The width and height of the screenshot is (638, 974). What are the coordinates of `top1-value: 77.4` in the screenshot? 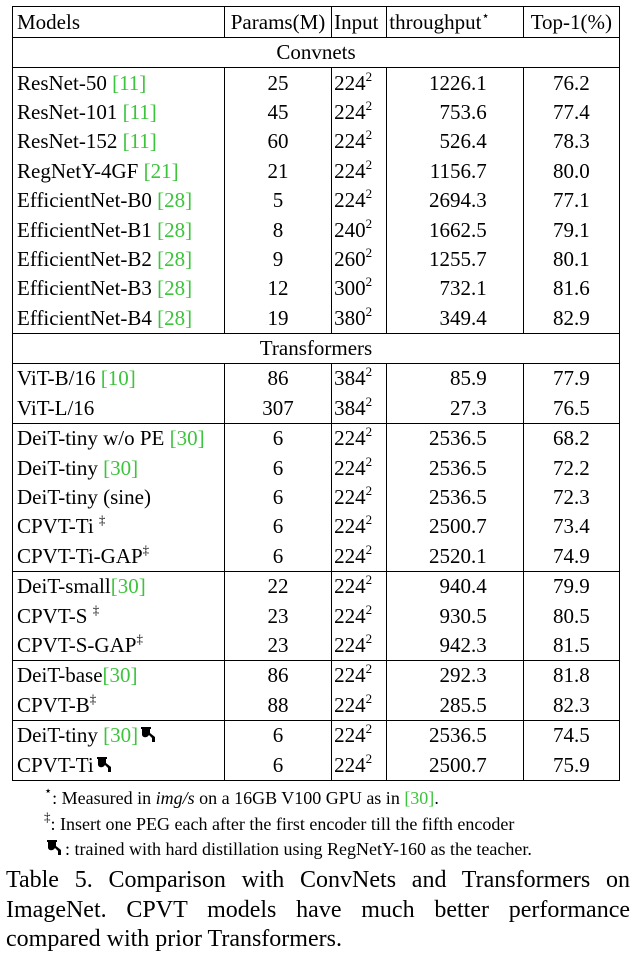 It's located at (571, 112).